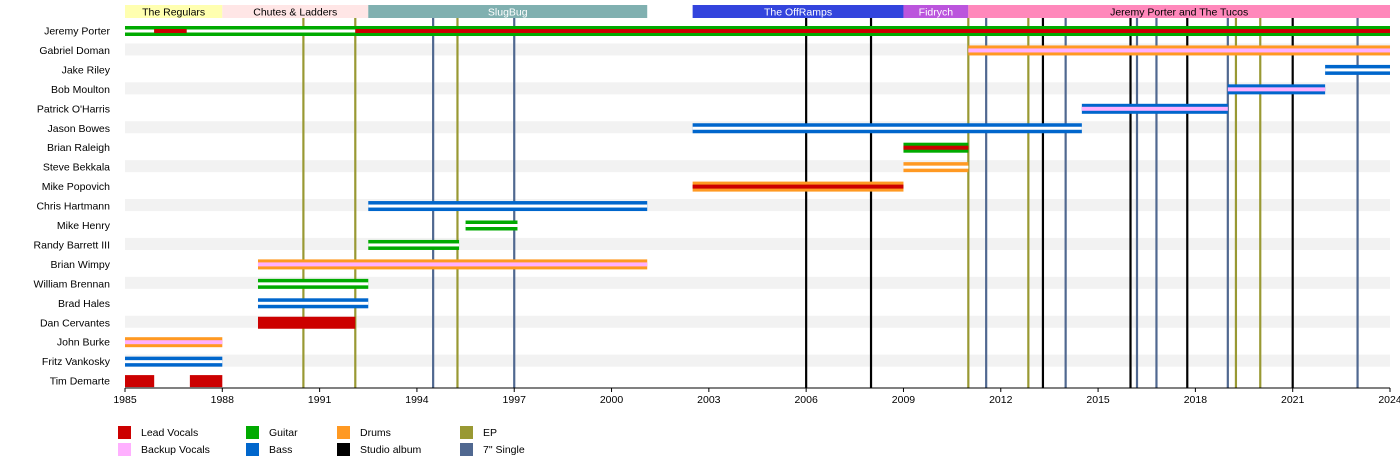  What do you see at coordinates (1389, 400) in the screenshot?
I see `x-tick-label: 2024` at bounding box center [1389, 400].